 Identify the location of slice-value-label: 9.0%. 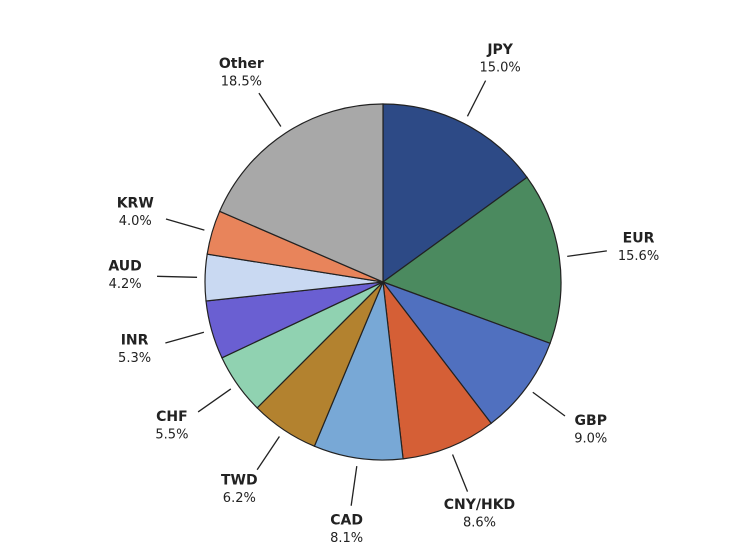
(590, 439).